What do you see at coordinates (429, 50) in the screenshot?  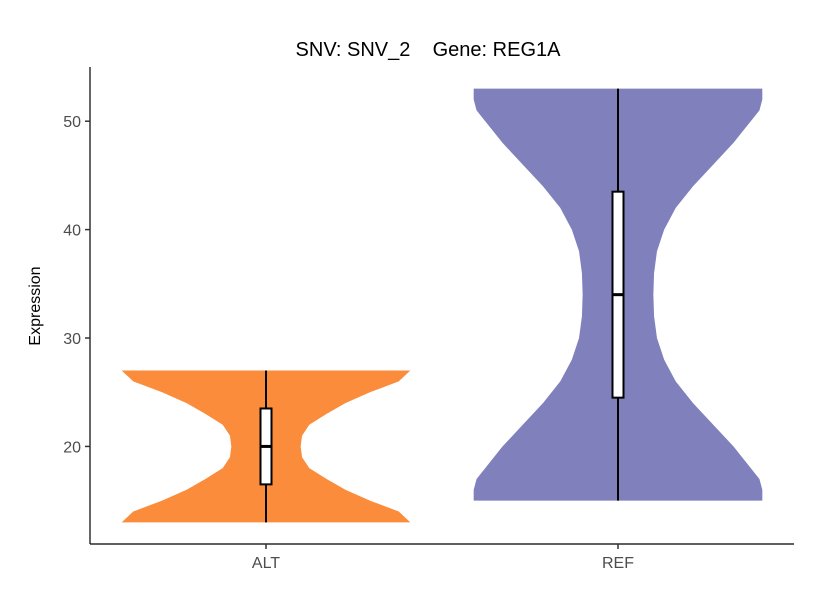 I see `chart-title: SNV: SNV_2 Gene: REG1A` at bounding box center [429, 50].